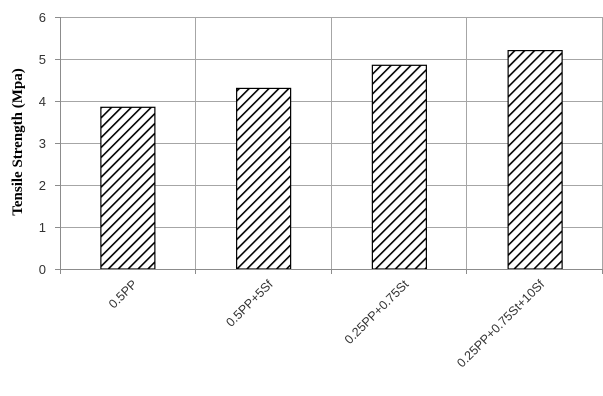 The image size is (603, 396). I want to click on x-tick-label: 0.5PP, so click(123, 294).